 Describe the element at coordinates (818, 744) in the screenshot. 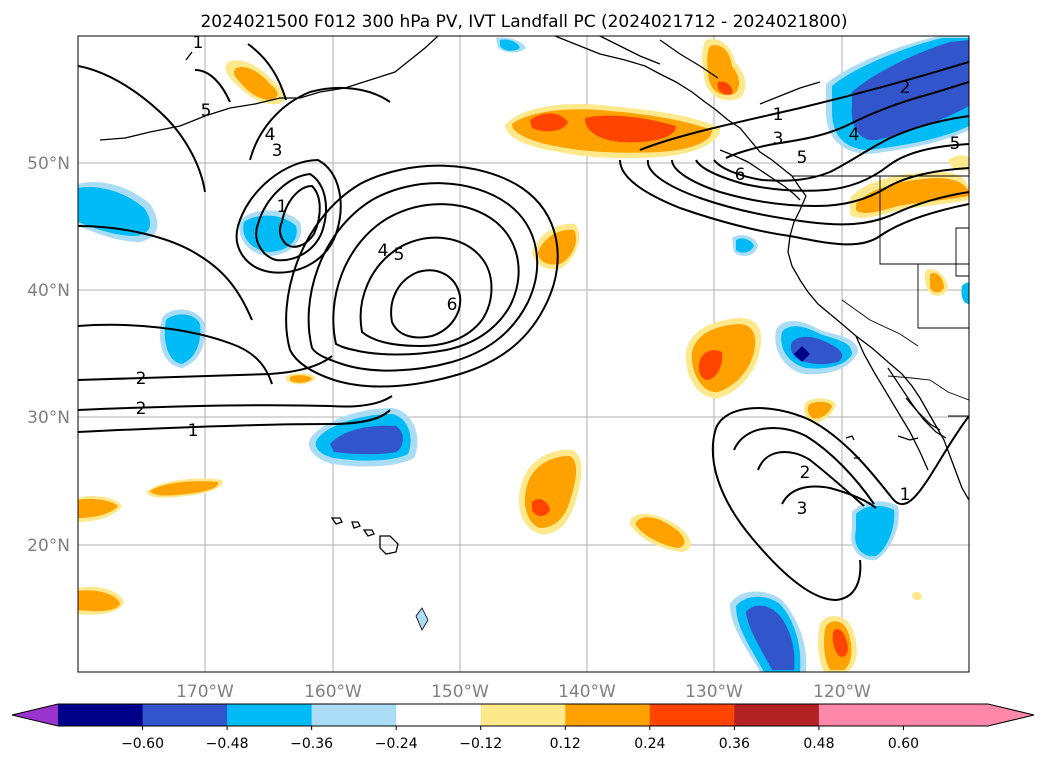

I see `colorbar-tick-label: 0.48` at that location.